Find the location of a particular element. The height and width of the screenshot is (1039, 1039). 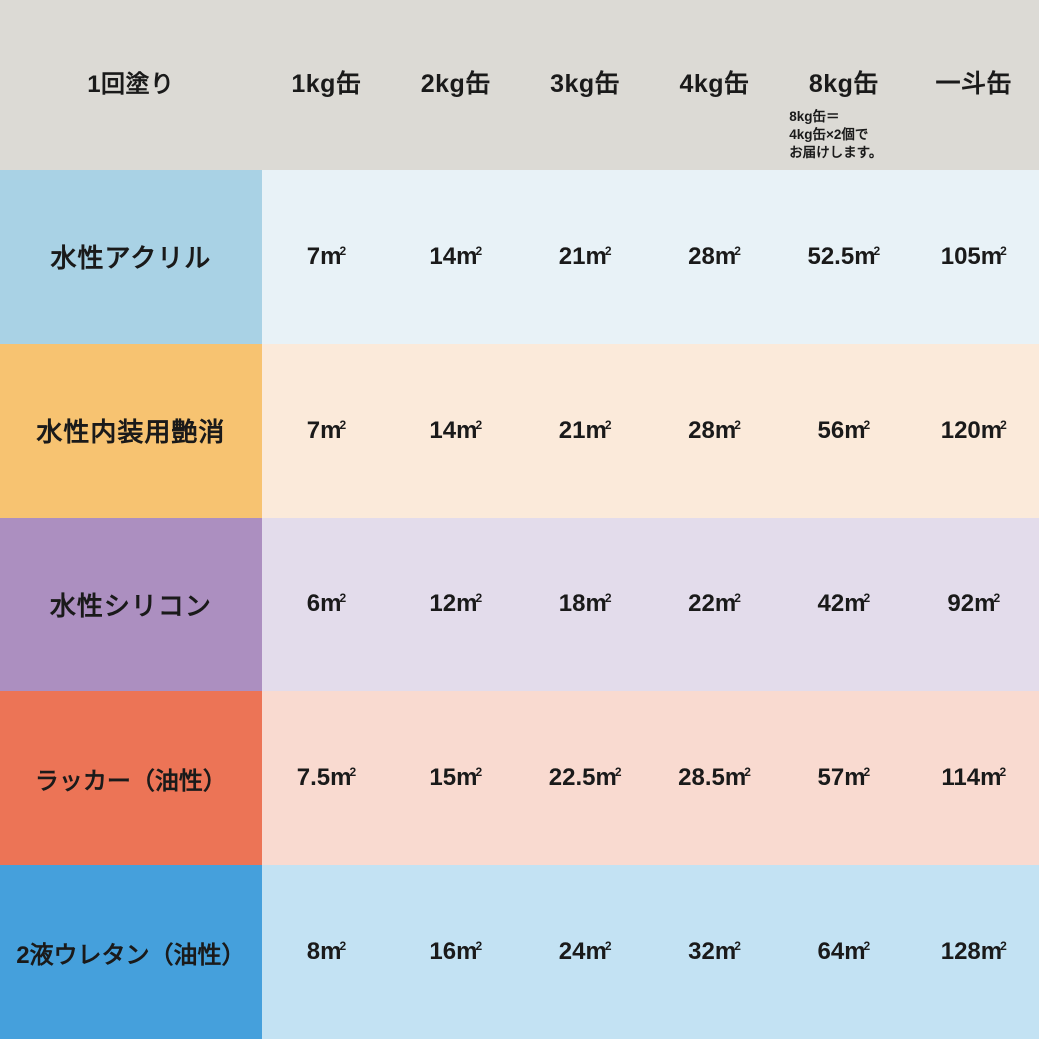

cell-row-lacquer-col-2kg: 15m2 is located at coordinates (456, 778).